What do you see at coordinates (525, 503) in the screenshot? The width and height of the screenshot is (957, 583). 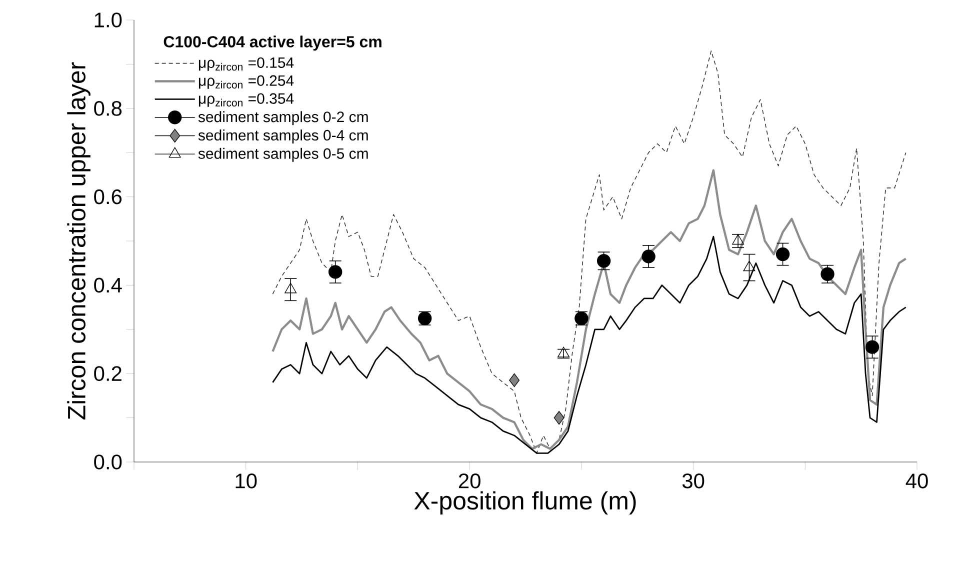 I see `x-axis-title: X-position flume (m)` at bounding box center [525, 503].